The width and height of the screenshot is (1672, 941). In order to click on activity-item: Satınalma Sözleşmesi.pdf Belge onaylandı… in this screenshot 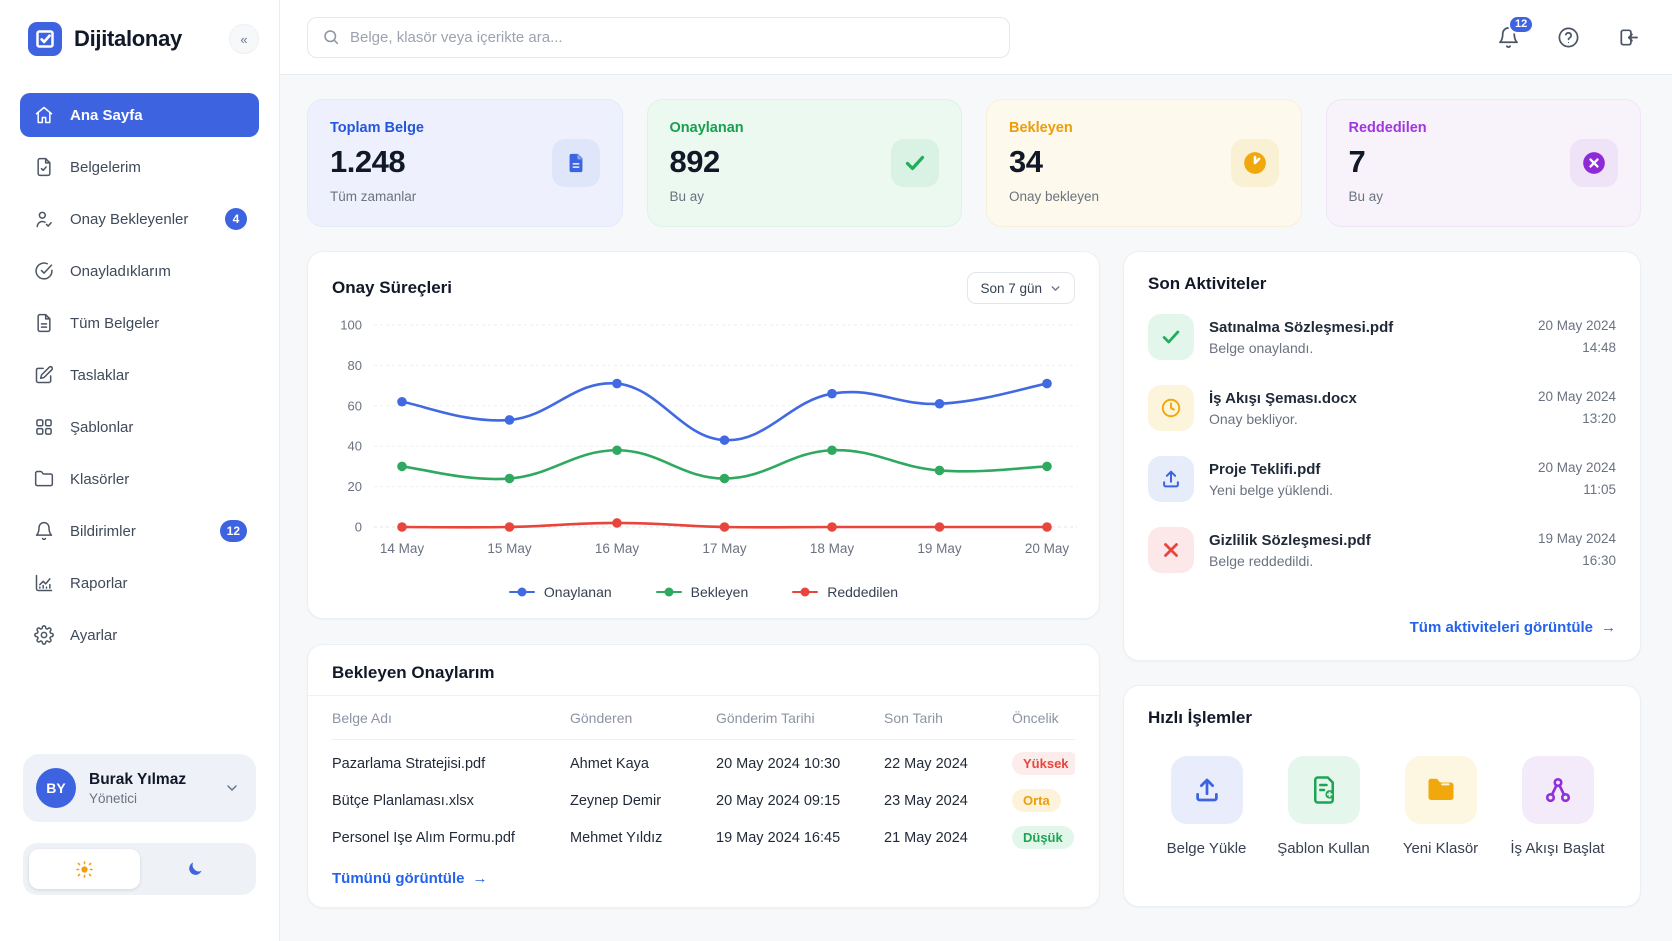, I will do `click(1382, 337)`.